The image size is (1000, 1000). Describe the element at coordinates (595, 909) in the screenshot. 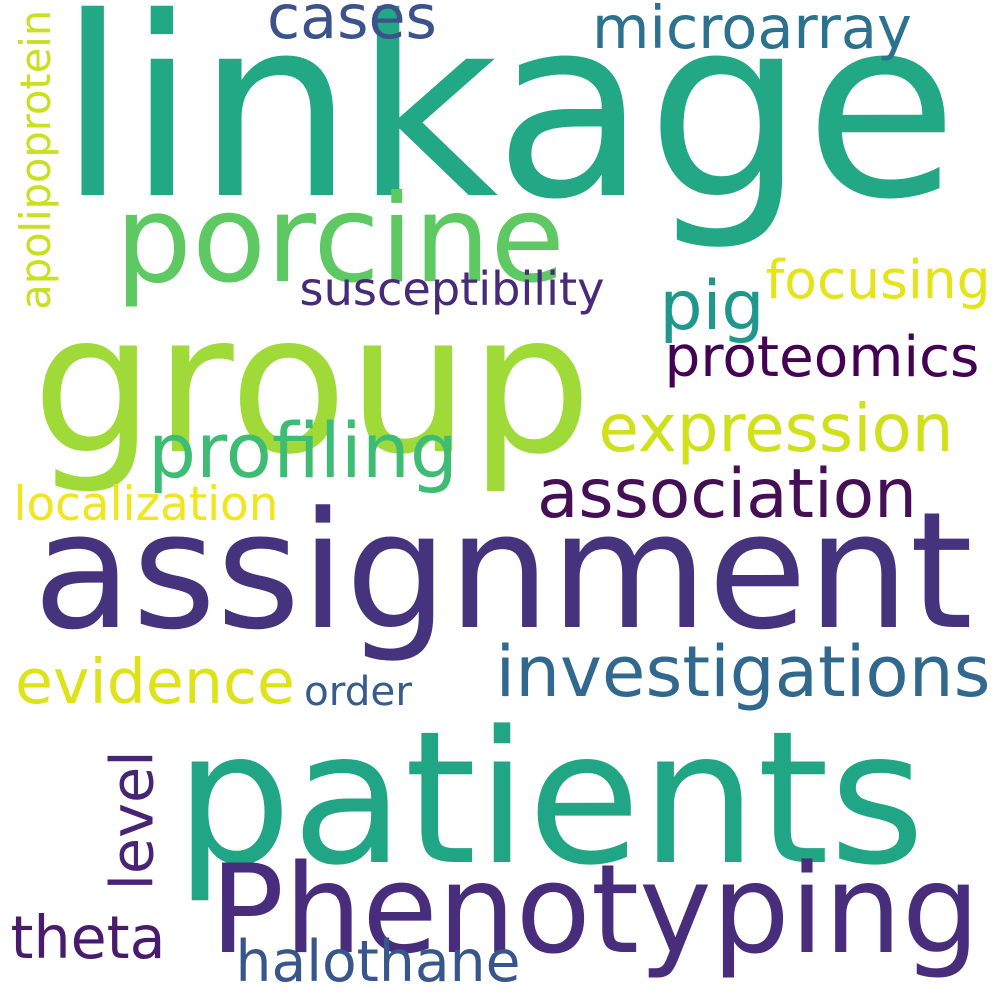

I see `word-phenotyping: Phenotyping` at that location.